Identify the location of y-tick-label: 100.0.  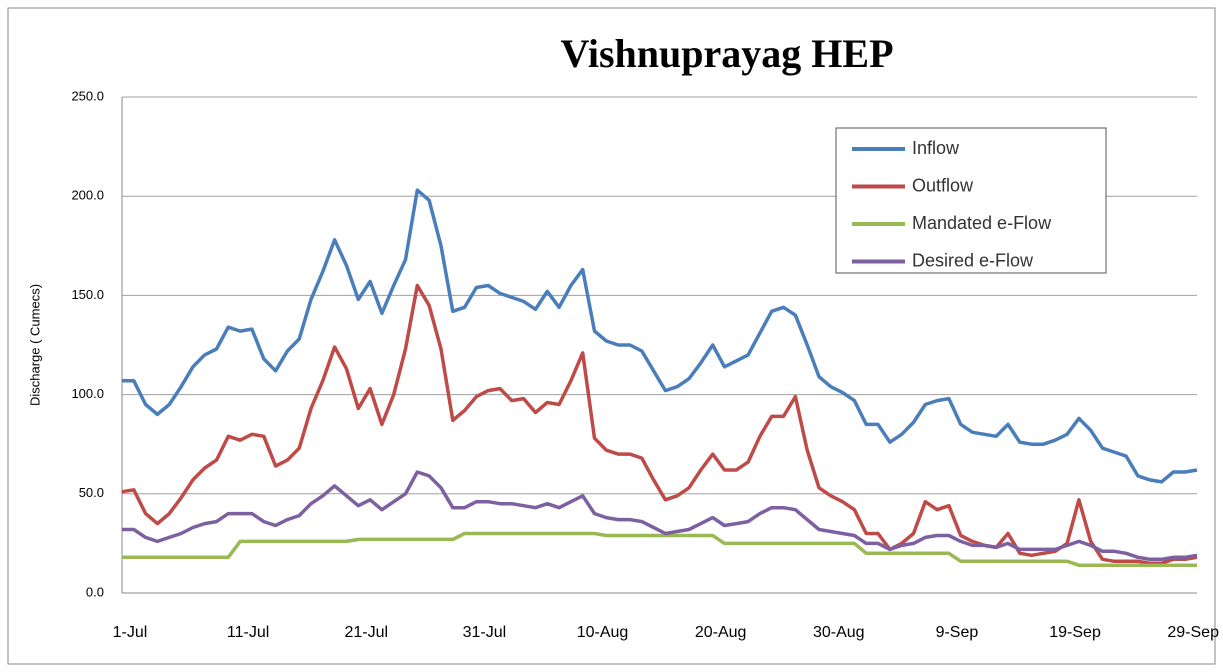
(87, 393).